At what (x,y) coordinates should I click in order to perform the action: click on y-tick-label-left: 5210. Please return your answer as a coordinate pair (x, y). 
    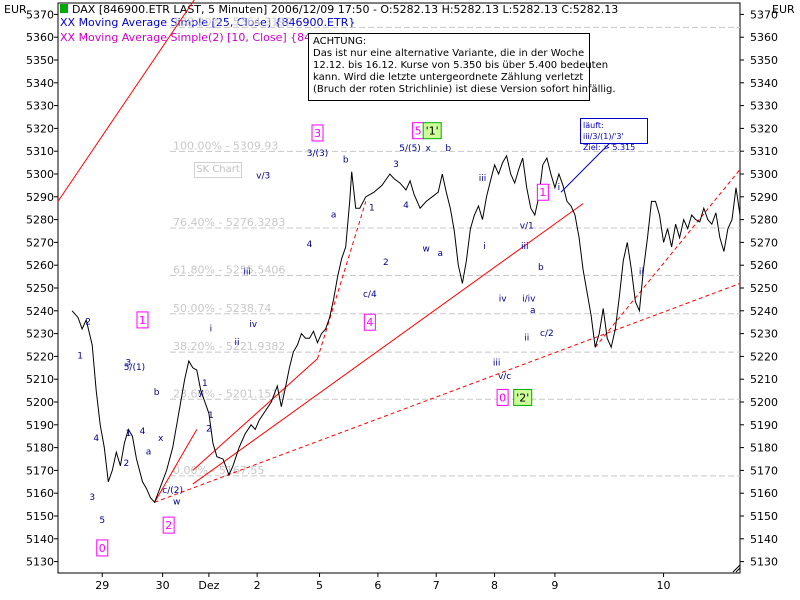
    Looking at the image, I should click on (40, 379).